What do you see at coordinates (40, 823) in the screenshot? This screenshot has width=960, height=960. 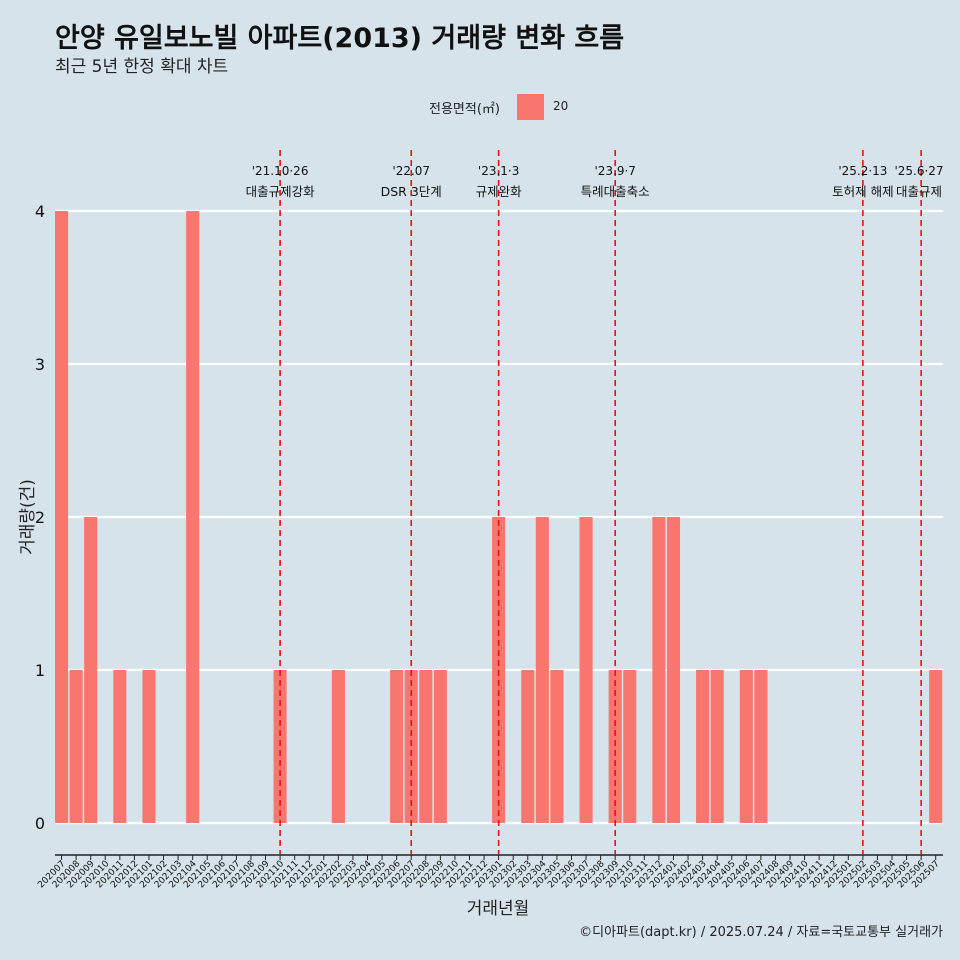 I see `y-tick-label: 0` at bounding box center [40, 823].